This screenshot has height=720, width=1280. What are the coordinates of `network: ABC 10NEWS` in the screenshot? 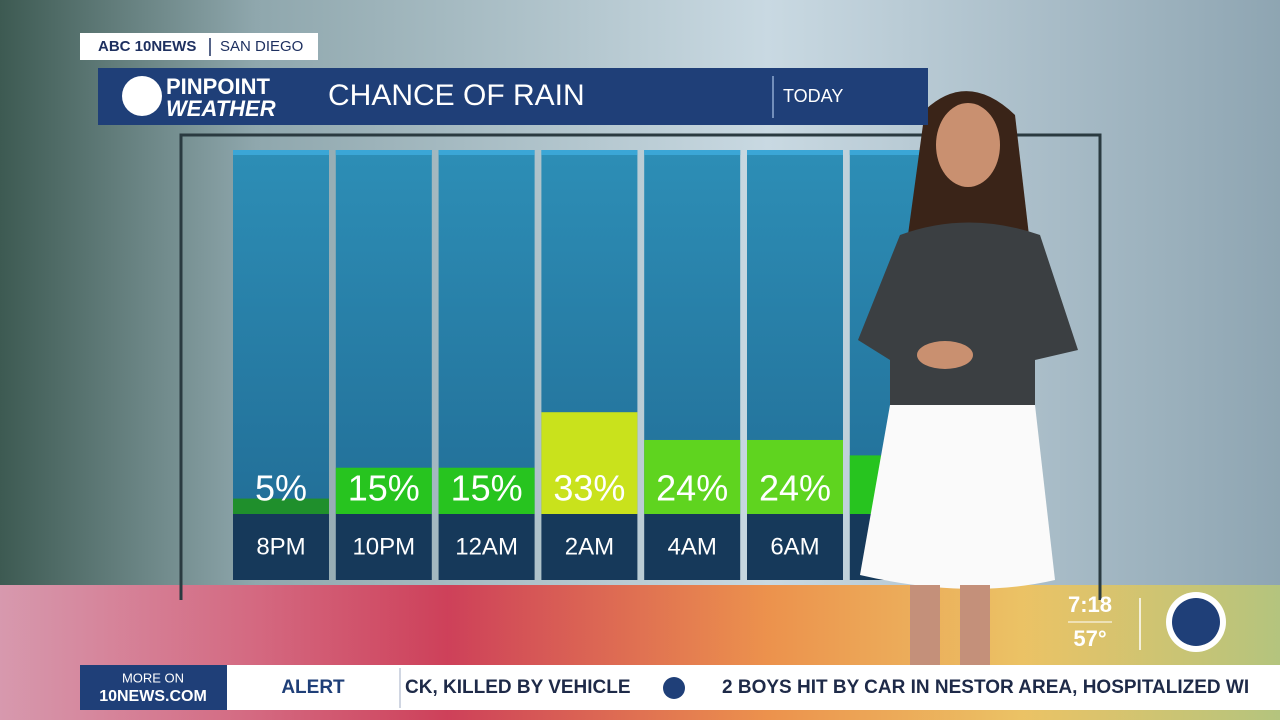 It's located at (147, 46).